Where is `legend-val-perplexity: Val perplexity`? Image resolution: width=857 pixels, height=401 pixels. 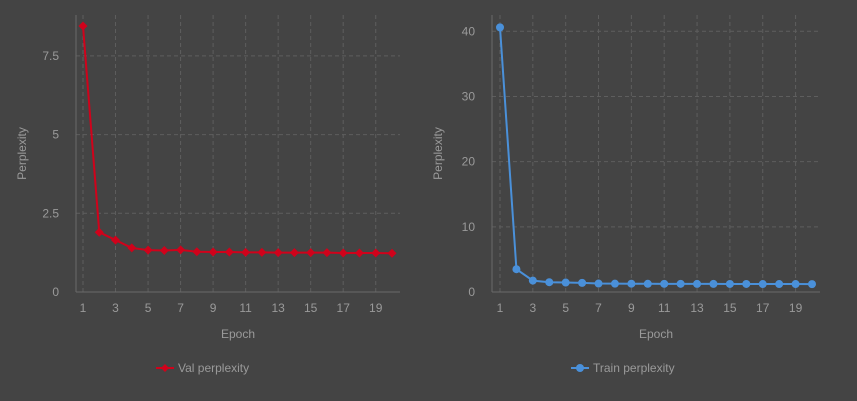 legend-val-perplexity: Val perplexity is located at coordinates (202, 368).